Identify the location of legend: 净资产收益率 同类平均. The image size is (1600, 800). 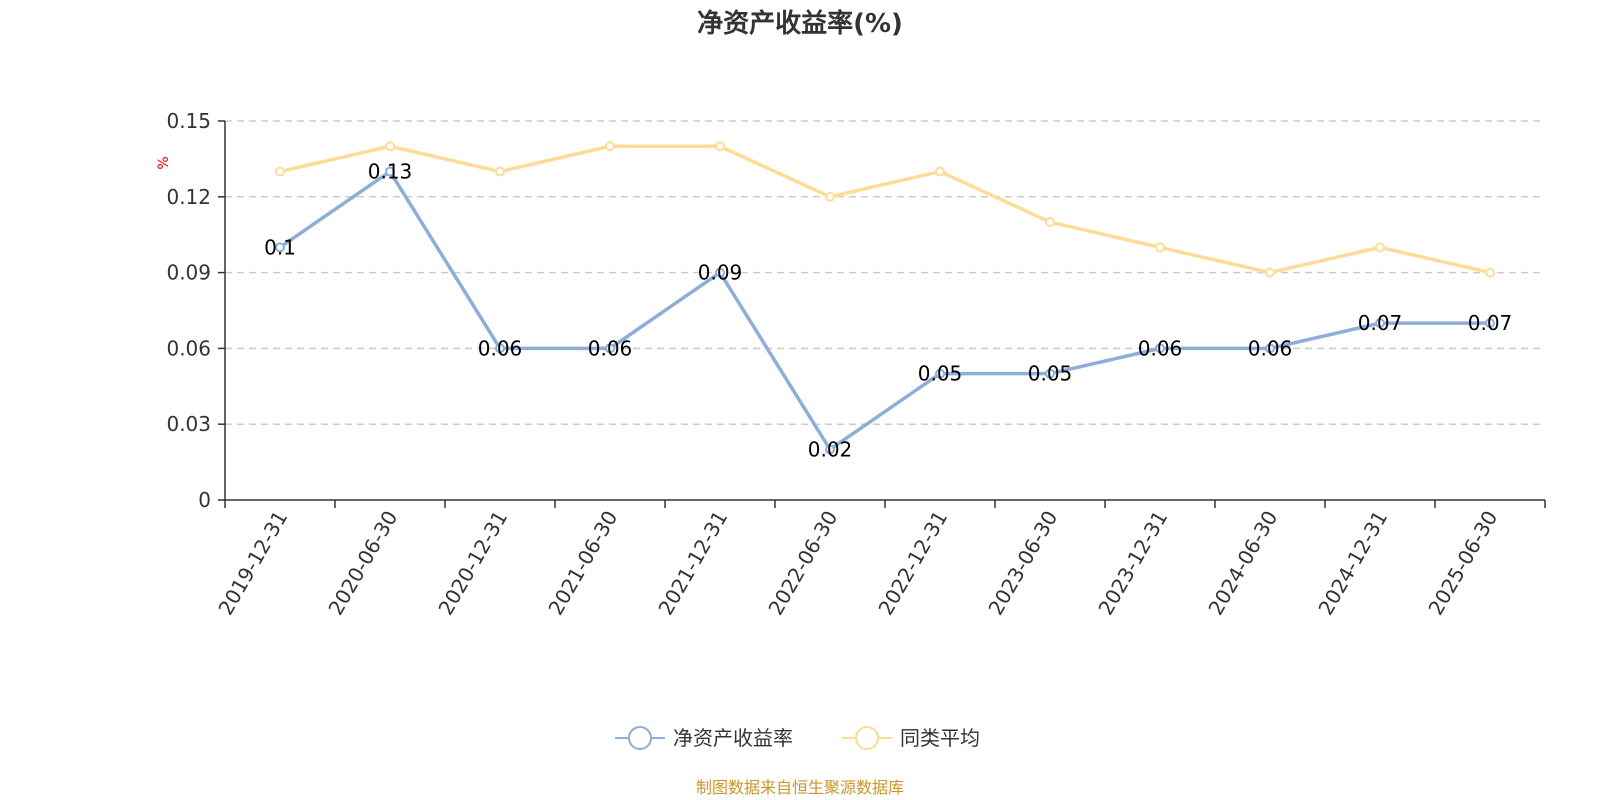
(797, 738).